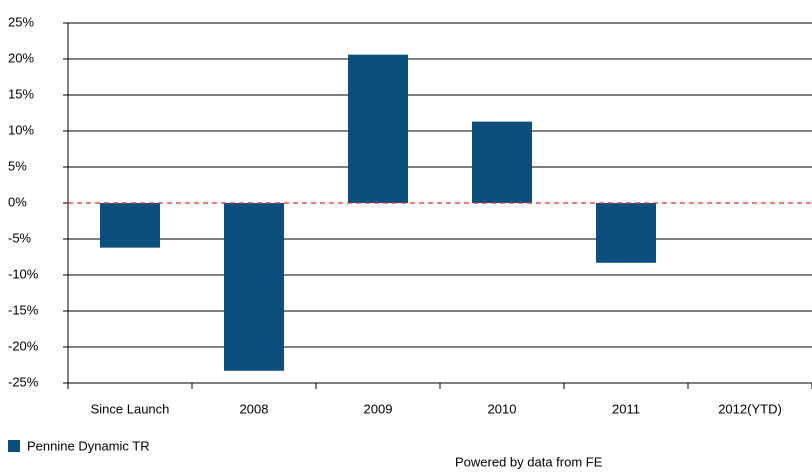  I want to click on y-tick-label: 20%, so click(21, 57).